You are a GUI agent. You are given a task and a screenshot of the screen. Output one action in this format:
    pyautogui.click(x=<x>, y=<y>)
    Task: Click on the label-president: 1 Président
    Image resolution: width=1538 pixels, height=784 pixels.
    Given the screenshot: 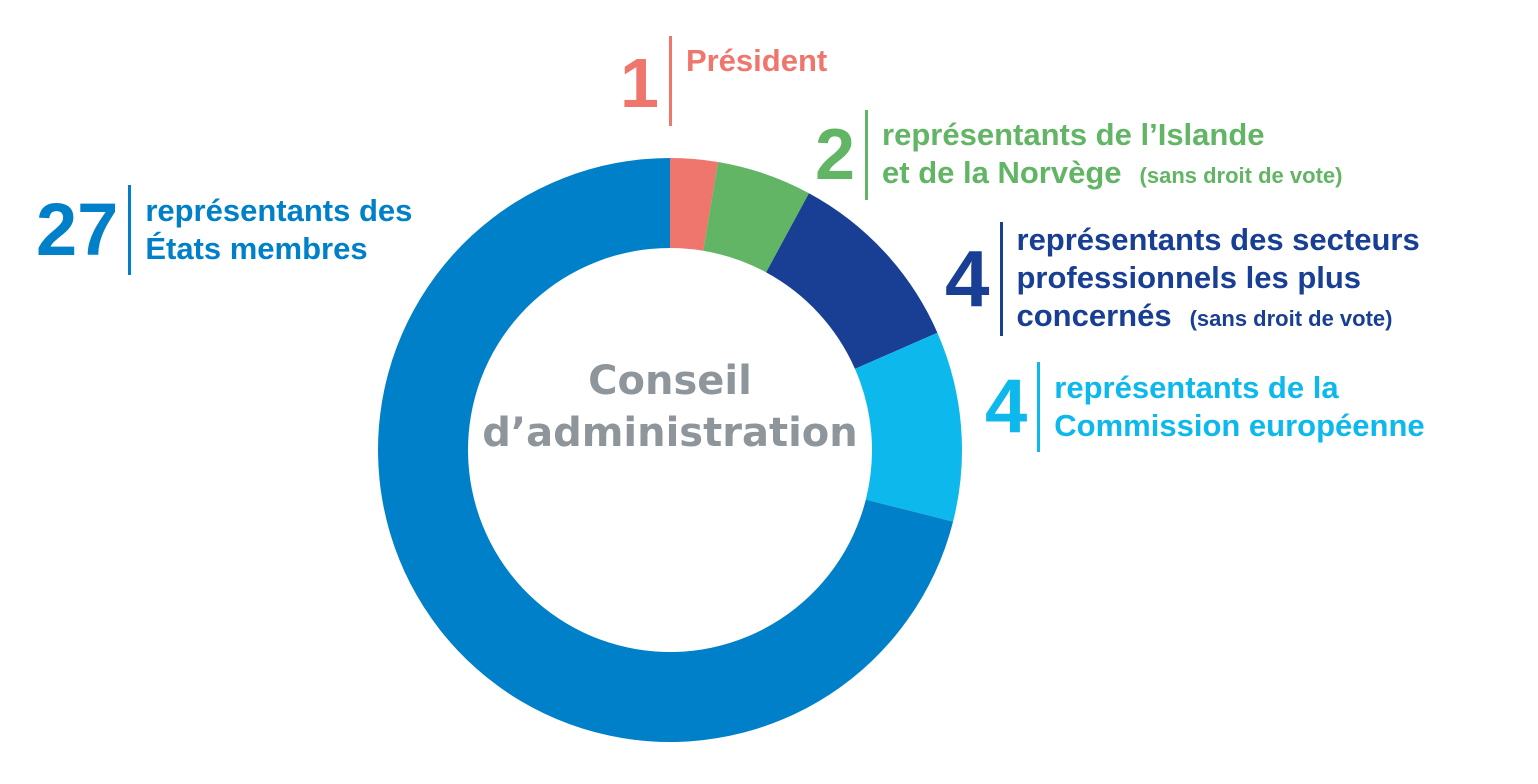 What is the action you would take?
    pyautogui.click(x=723, y=81)
    